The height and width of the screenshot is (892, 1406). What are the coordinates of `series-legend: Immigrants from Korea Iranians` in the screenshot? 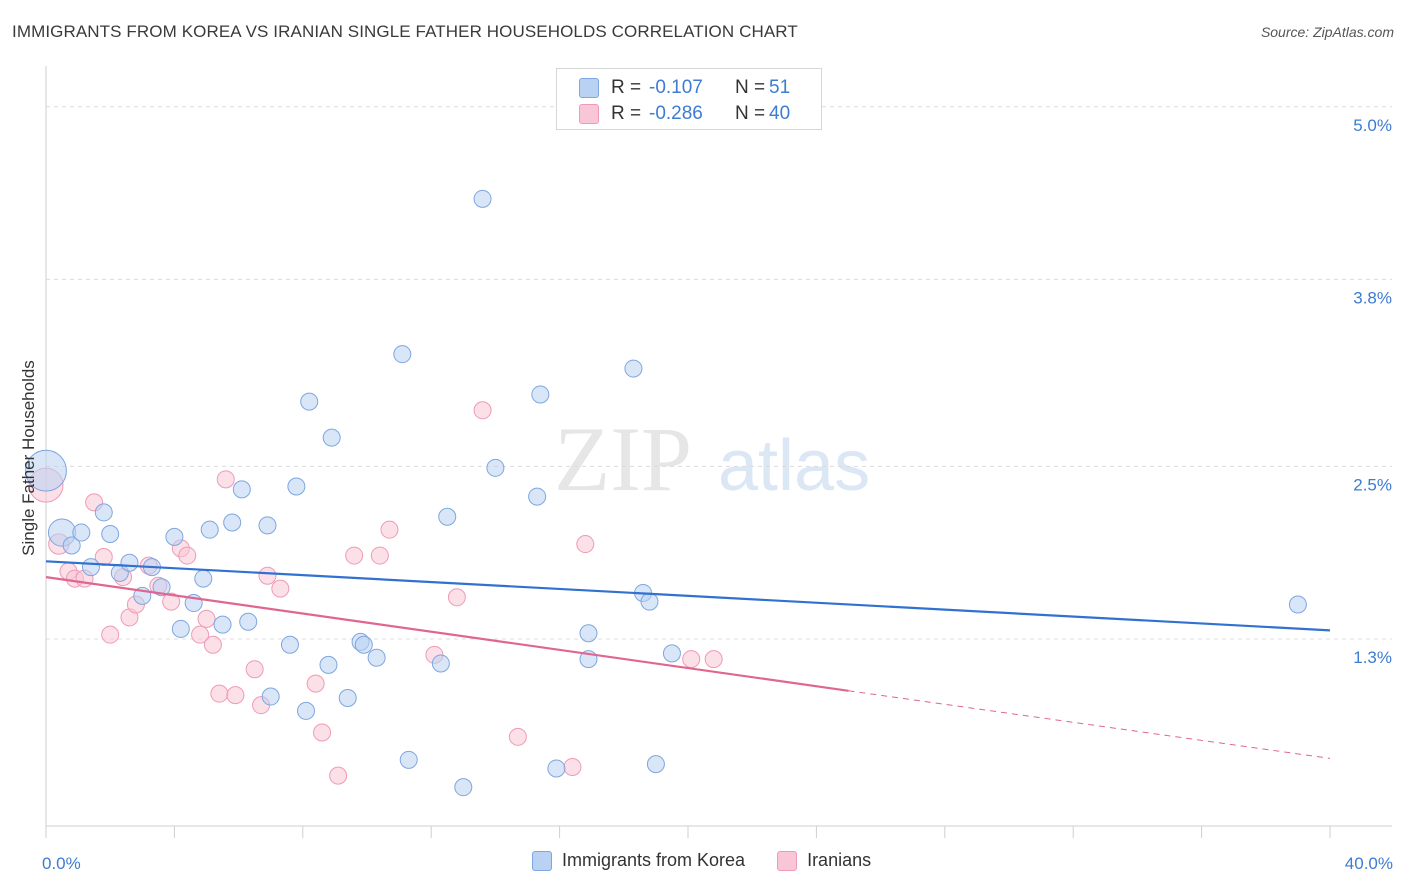 It's located at (717, 860).